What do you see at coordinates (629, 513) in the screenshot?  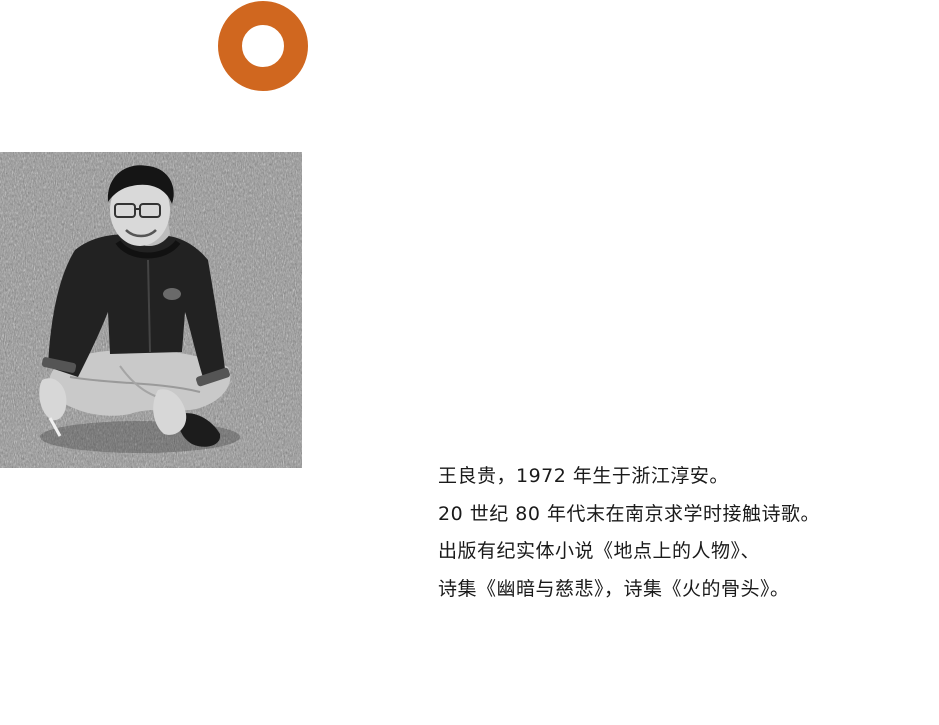 I see `bio-line: 20 世纪 80 年代末在南京求学时接触诗歌。` at bounding box center [629, 513].